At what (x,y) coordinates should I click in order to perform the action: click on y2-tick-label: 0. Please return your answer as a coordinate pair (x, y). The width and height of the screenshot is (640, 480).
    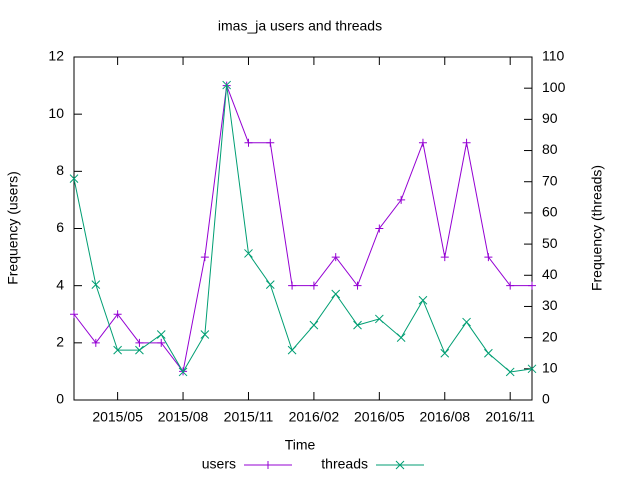
    Looking at the image, I should click on (546, 399).